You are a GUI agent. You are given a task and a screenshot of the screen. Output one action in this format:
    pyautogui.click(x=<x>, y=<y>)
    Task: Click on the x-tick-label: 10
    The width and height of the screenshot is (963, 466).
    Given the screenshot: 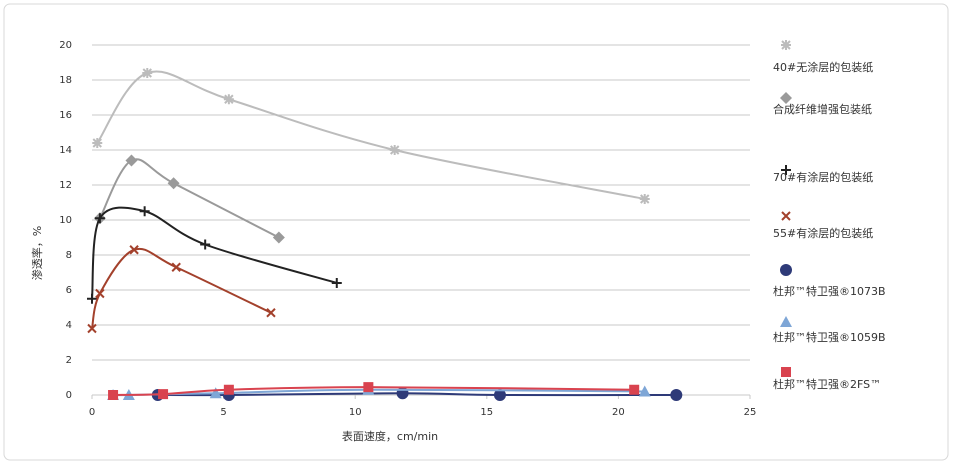 What is the action you would take?
    pyautogui.click(x=355, y=412)
    